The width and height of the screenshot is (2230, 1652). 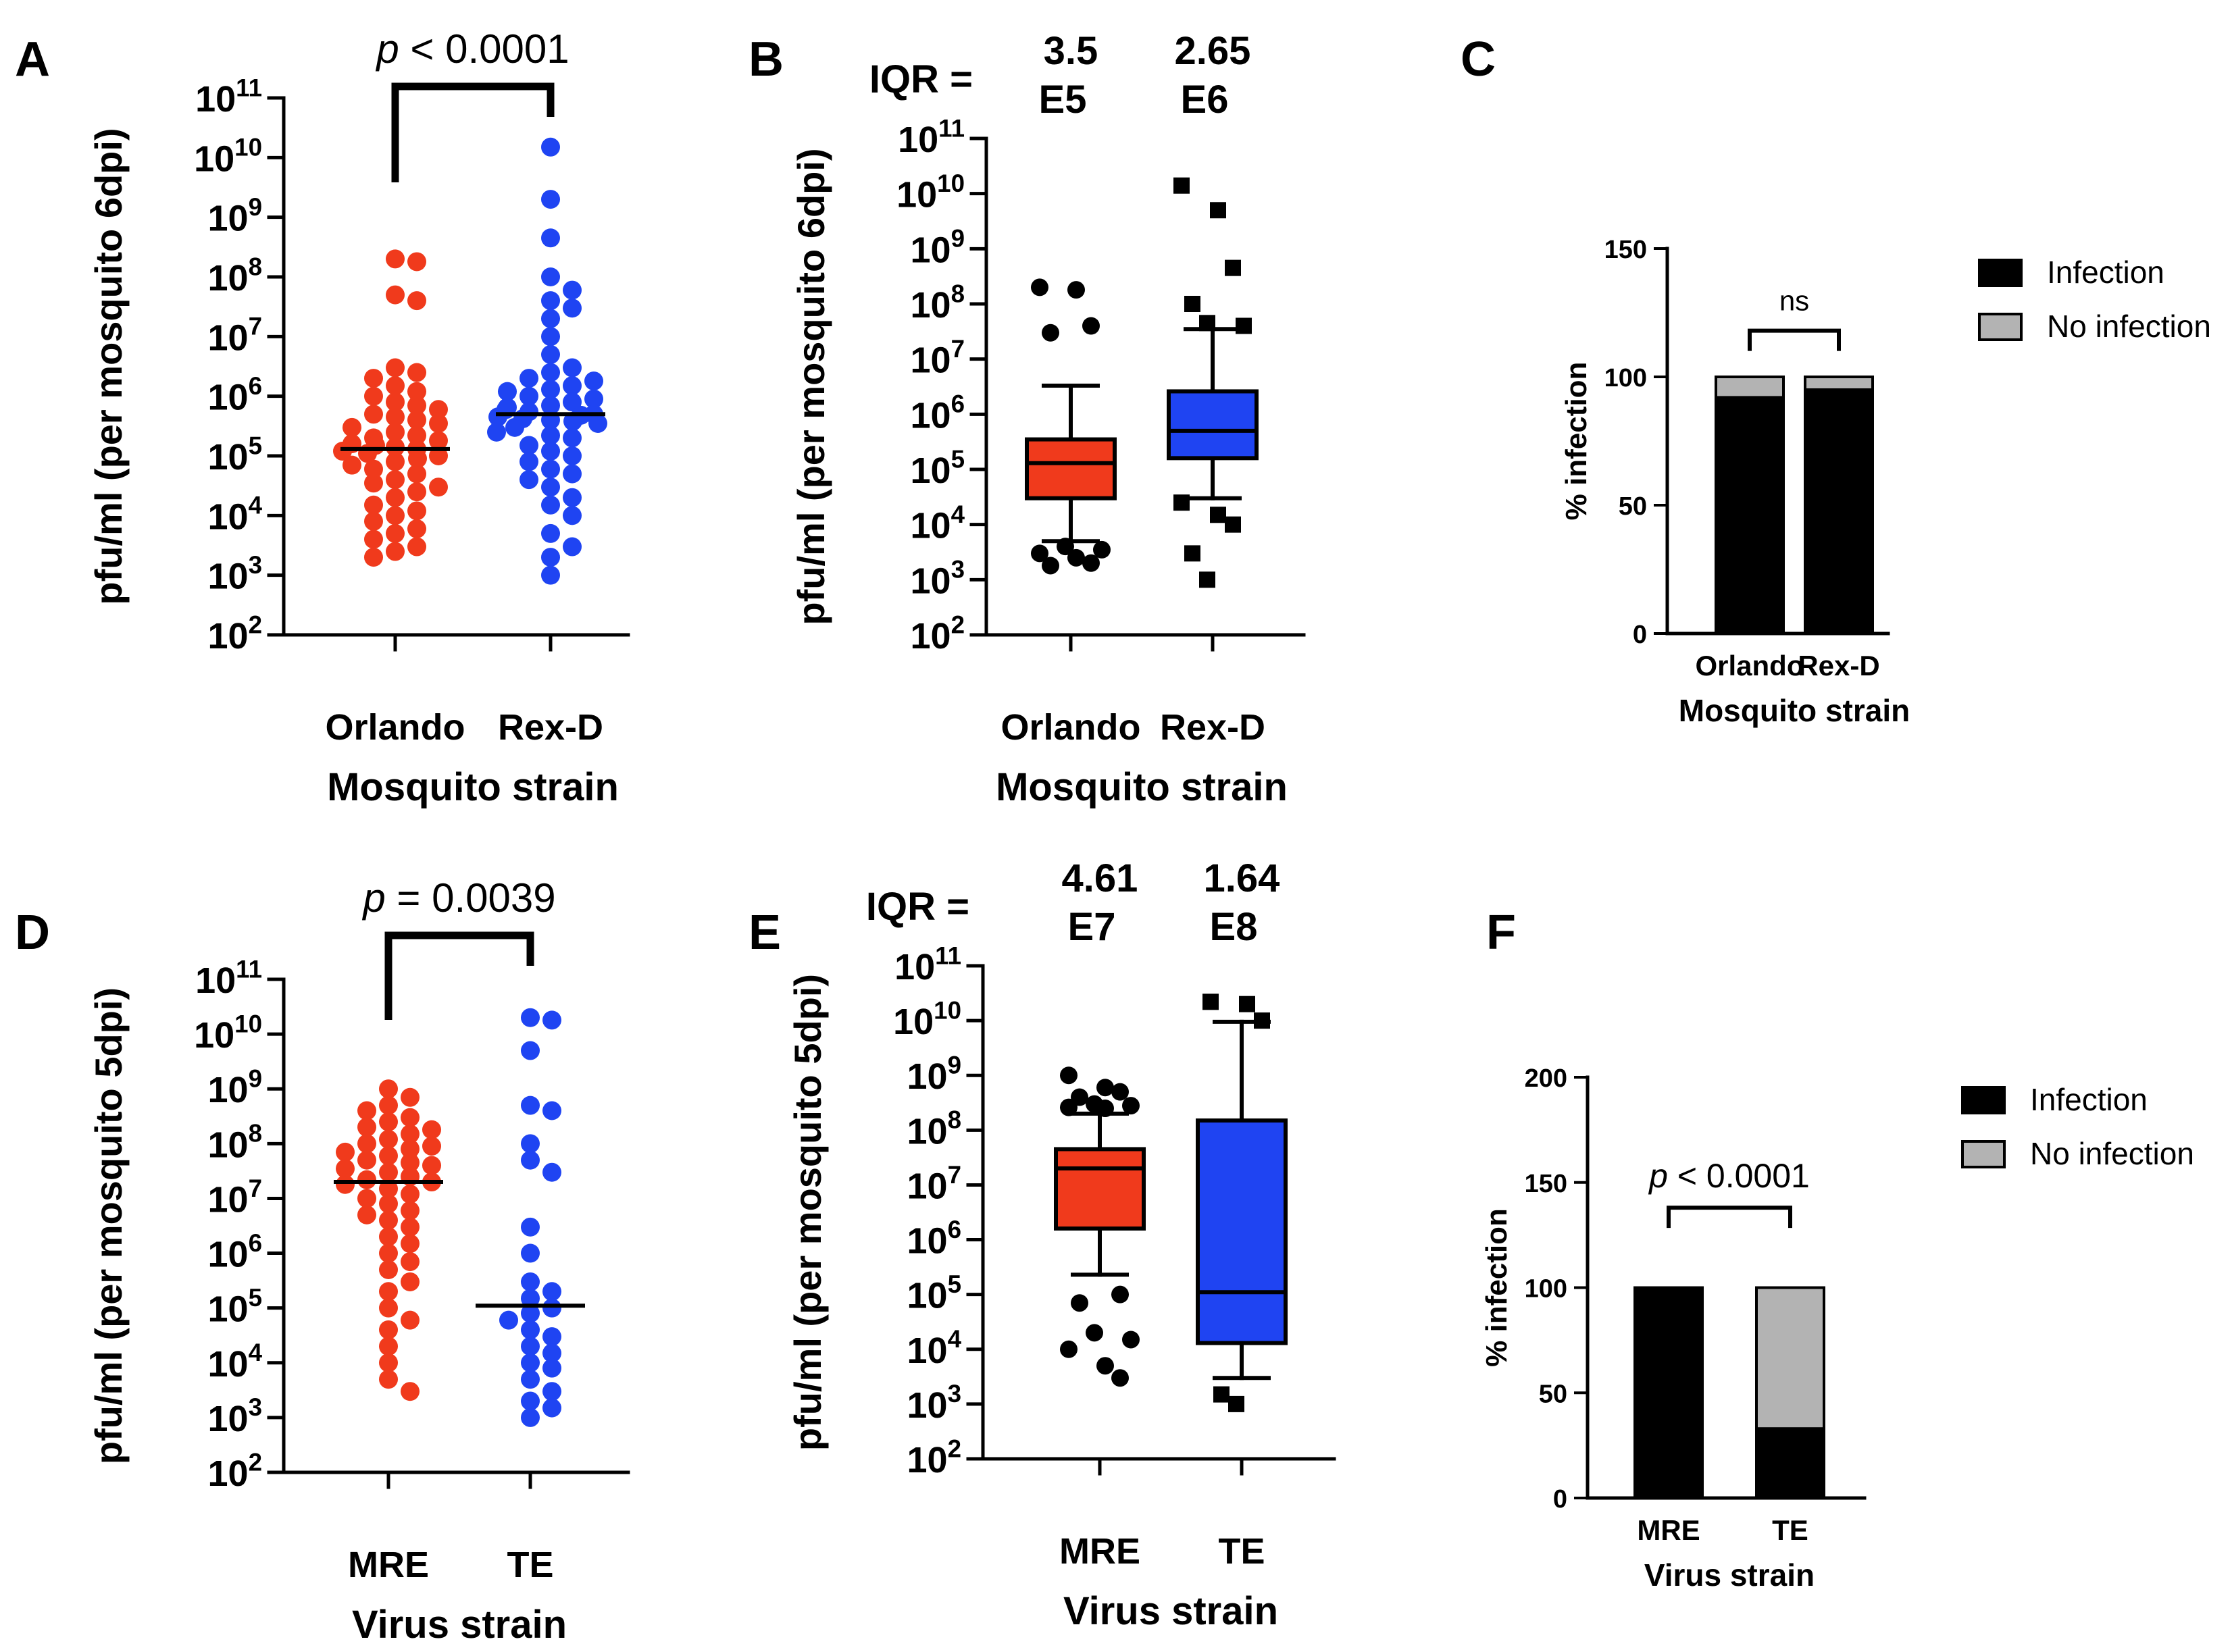 I want to click on tick-exponent: 6, so click(x=255, y=1243).